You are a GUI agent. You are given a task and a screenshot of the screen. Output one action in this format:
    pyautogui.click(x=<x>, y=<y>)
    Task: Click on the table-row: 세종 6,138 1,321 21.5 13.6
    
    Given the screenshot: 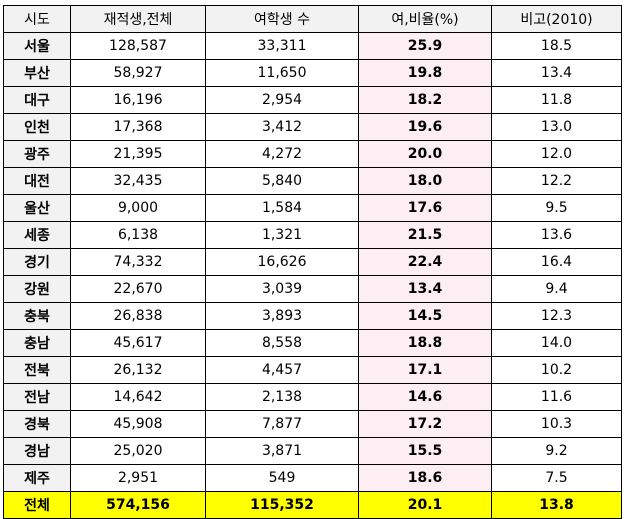 What is the action you would take?
    pyautogui.click(x=312, y=235)
    